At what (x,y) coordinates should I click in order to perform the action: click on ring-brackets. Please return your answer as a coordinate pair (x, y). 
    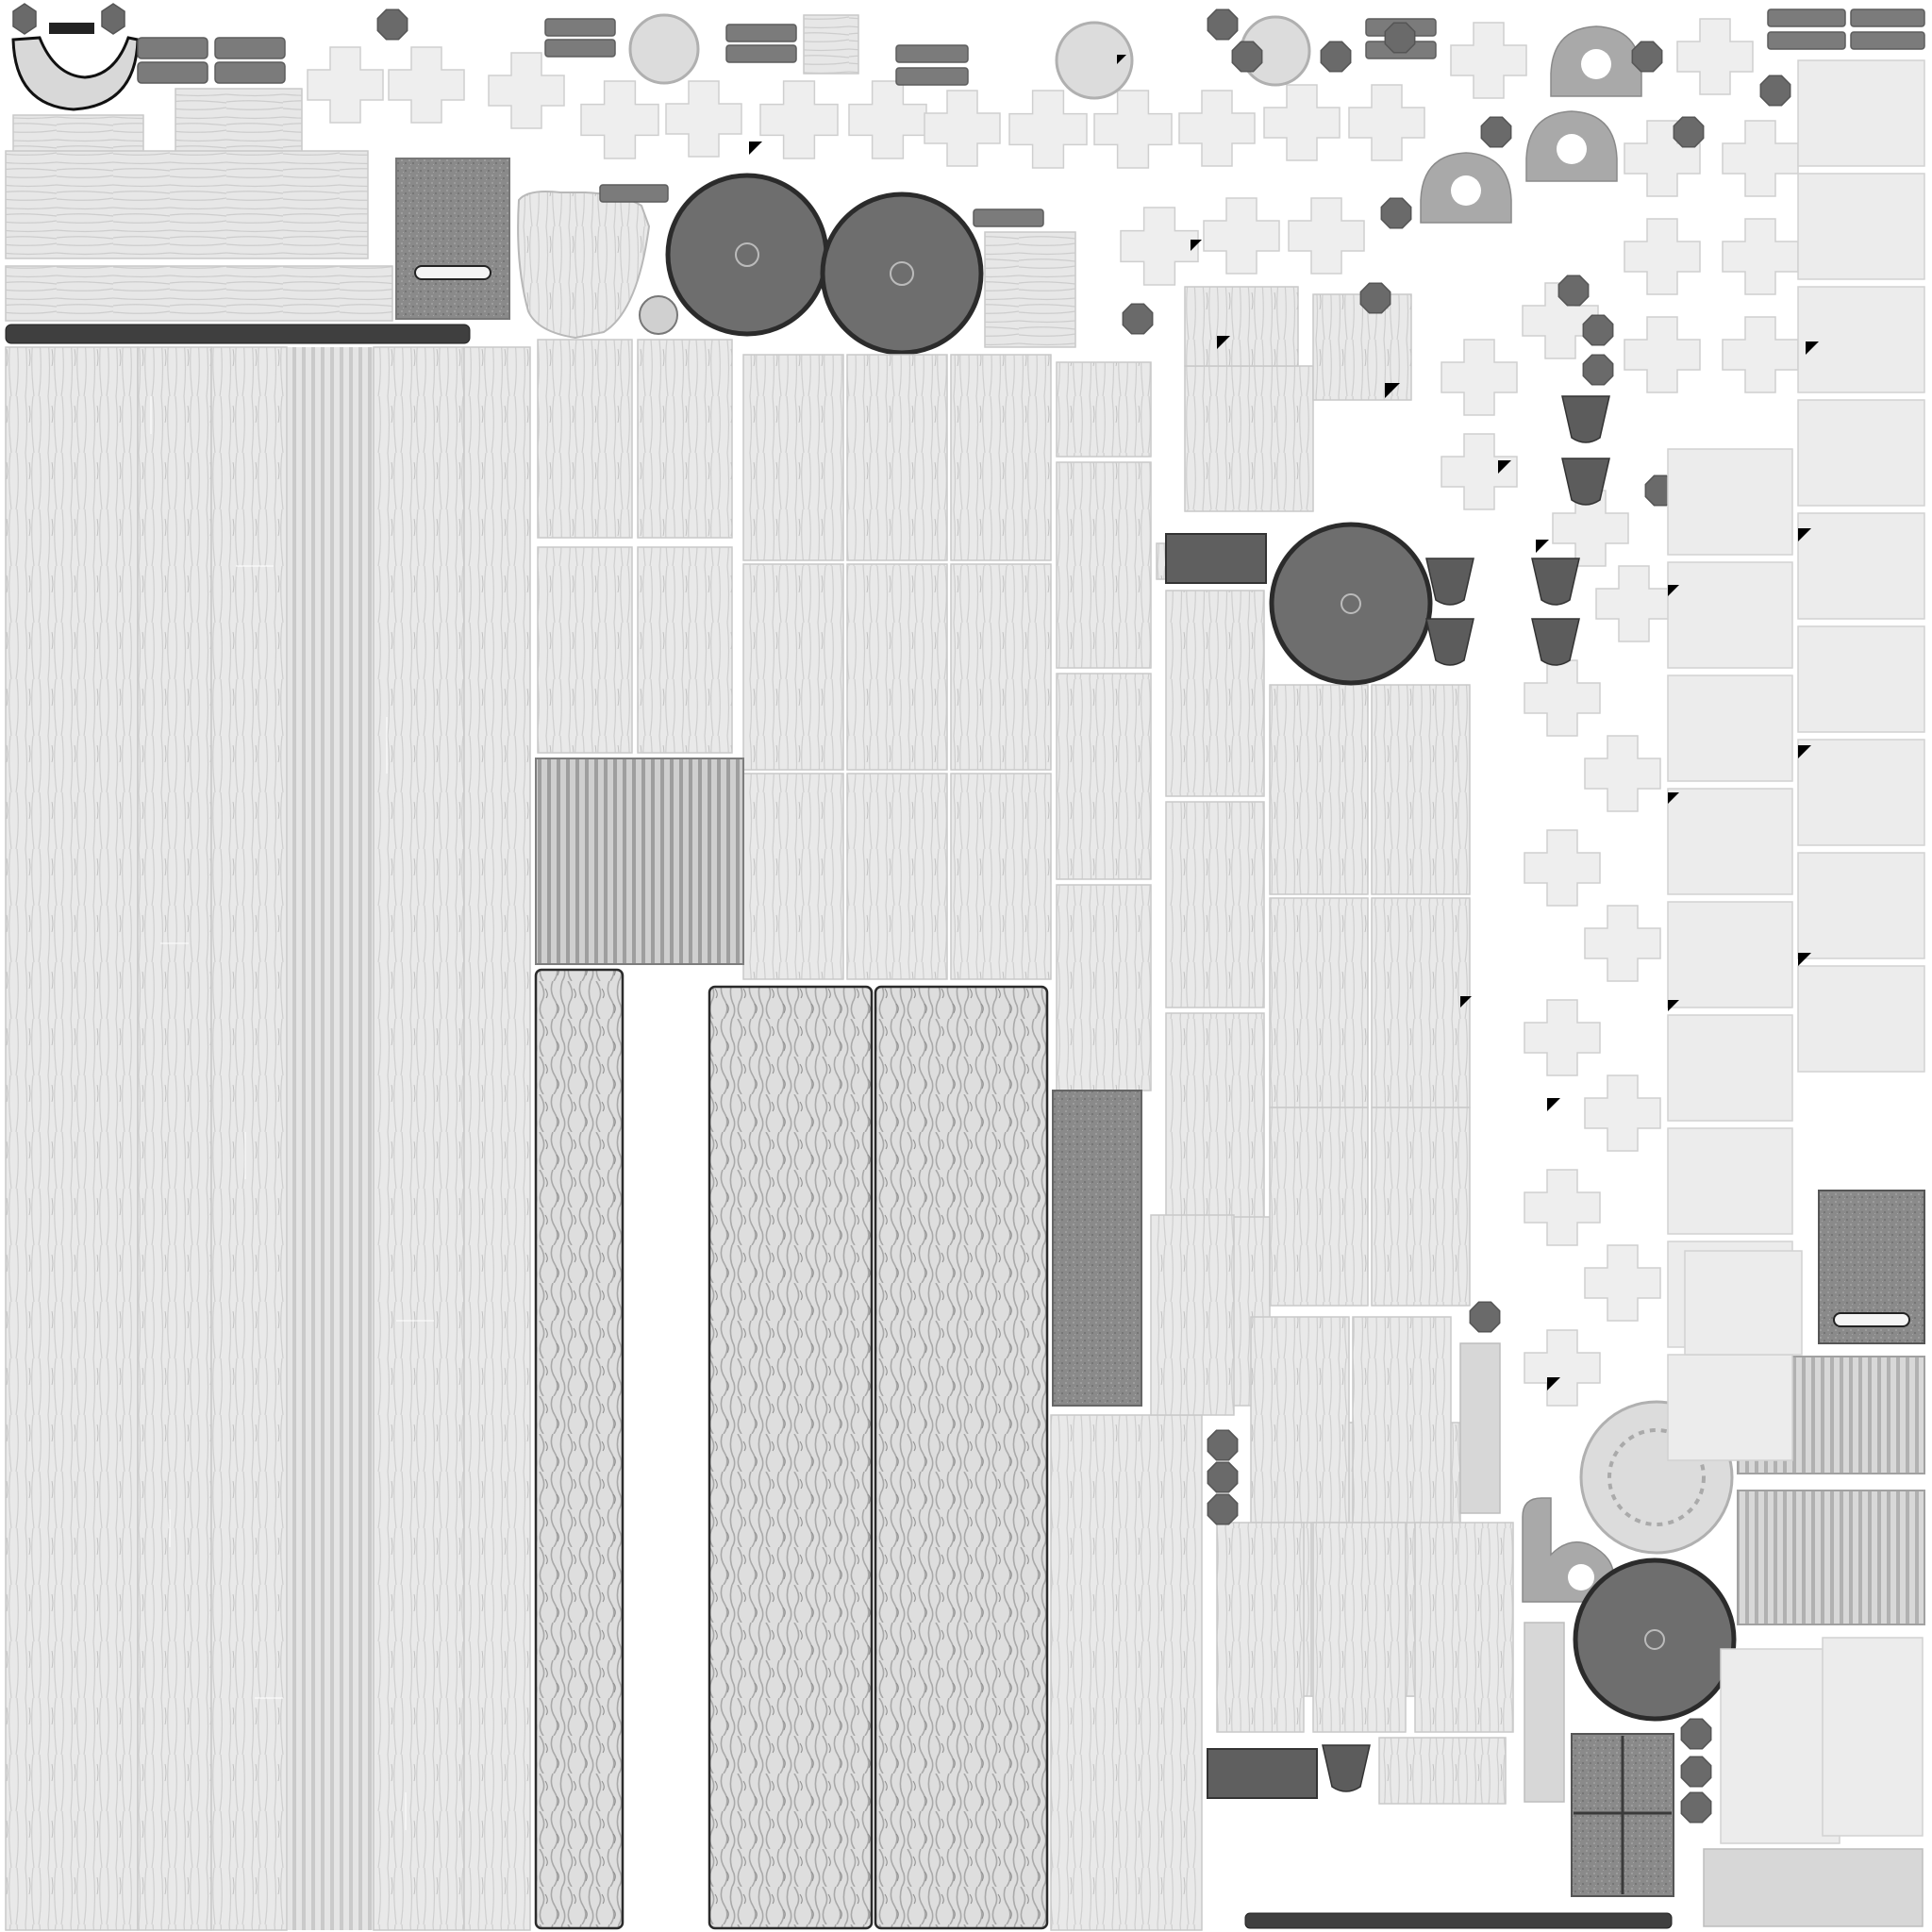
    Looking at the image, I should click on (1531, 814).